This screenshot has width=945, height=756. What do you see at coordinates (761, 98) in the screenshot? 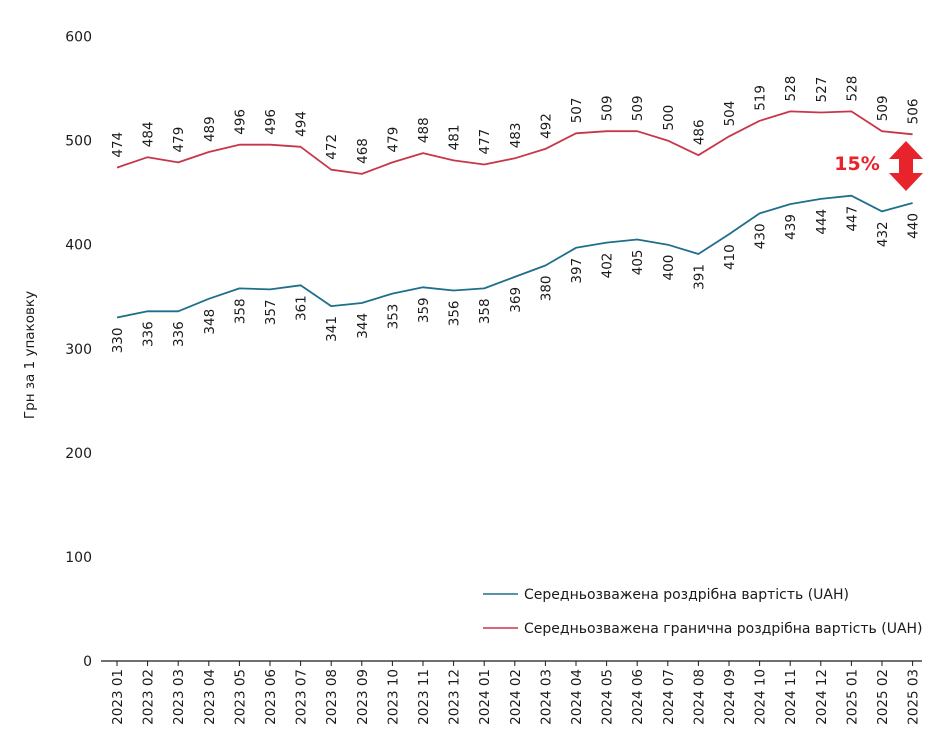
I see `data-label-max-retail: 519` at bounding box center [761, 98].